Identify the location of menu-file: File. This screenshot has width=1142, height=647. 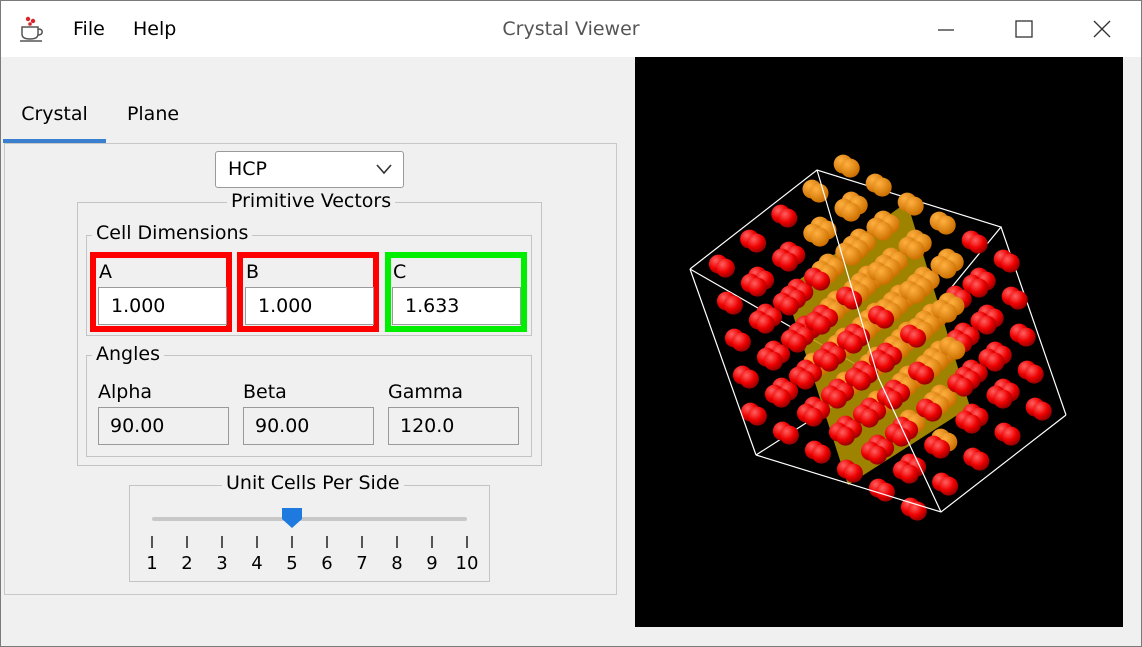
(89, 29).